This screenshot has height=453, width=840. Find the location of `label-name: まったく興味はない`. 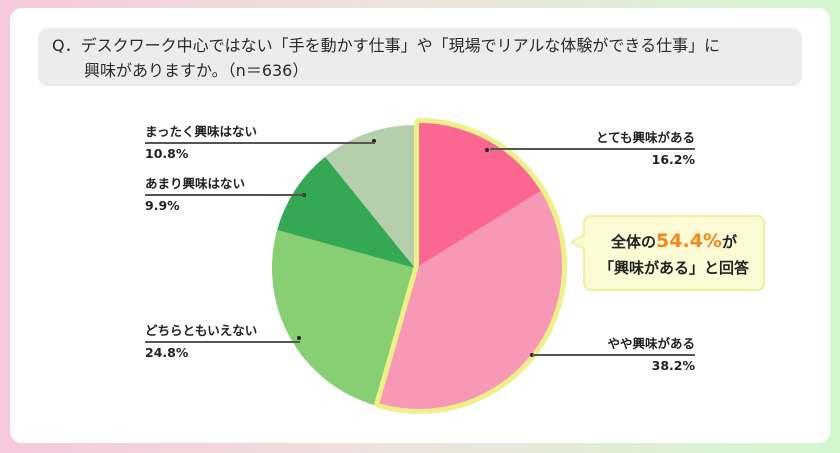

label-name: まったく興味はない is located at coordinates (201, 131).